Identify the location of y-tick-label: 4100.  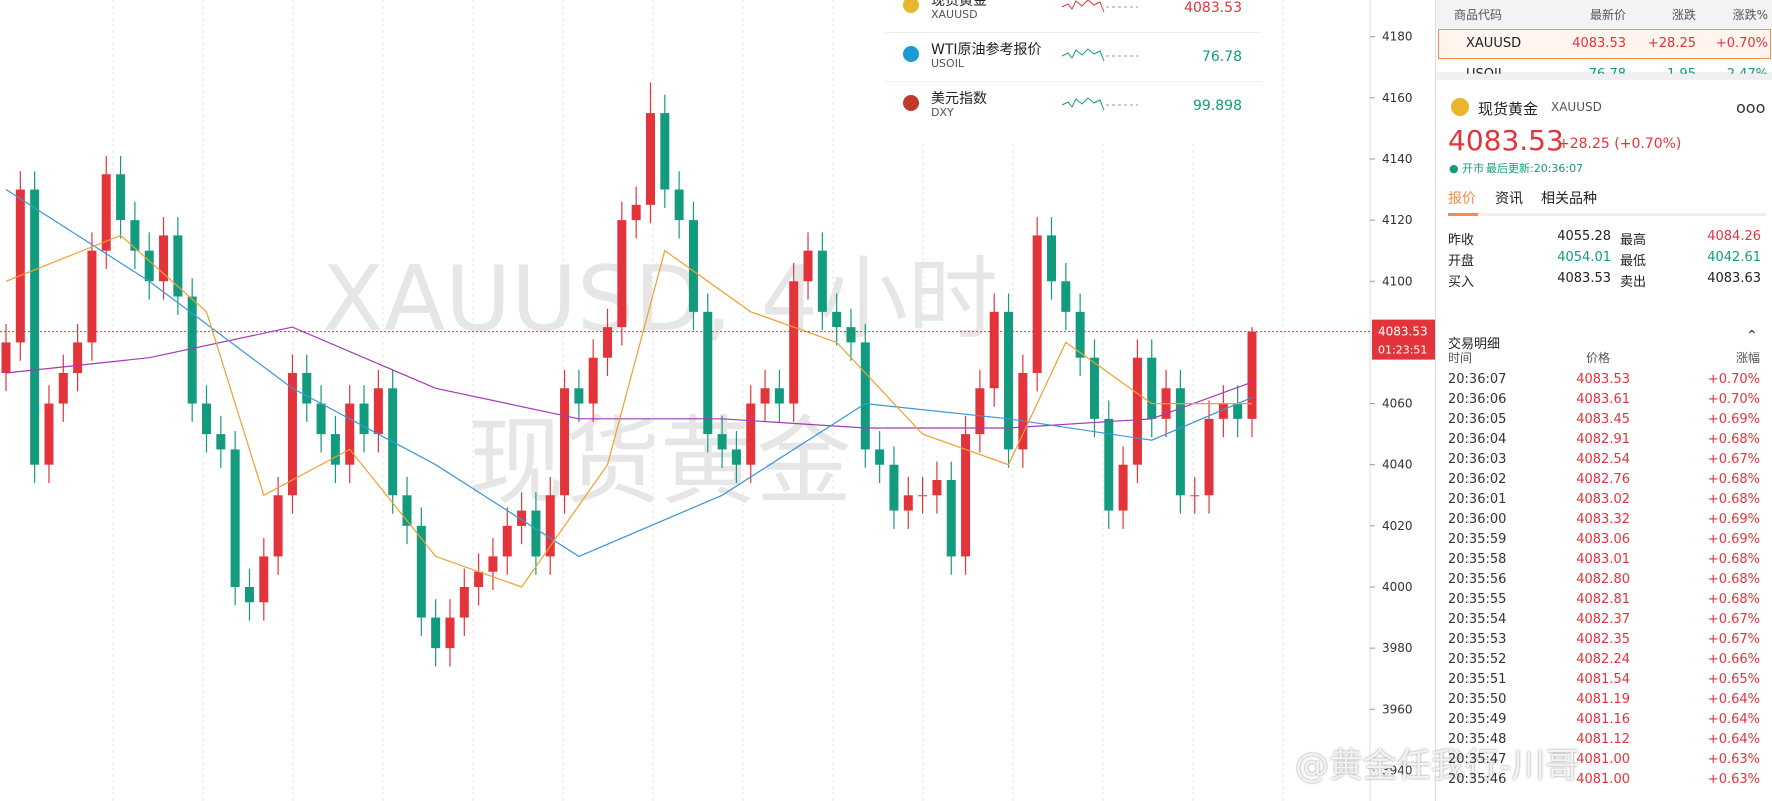
(1397, 281).